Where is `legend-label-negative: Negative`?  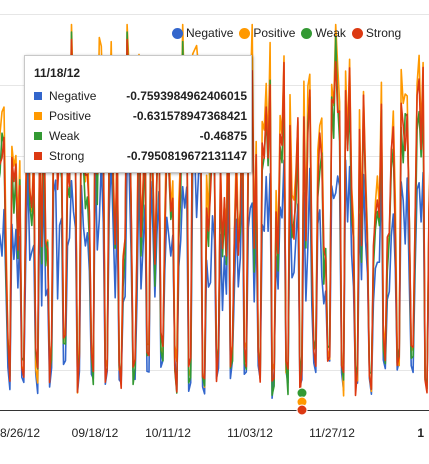 legend-label-negative: Negative is located at coordinates (210, 33).